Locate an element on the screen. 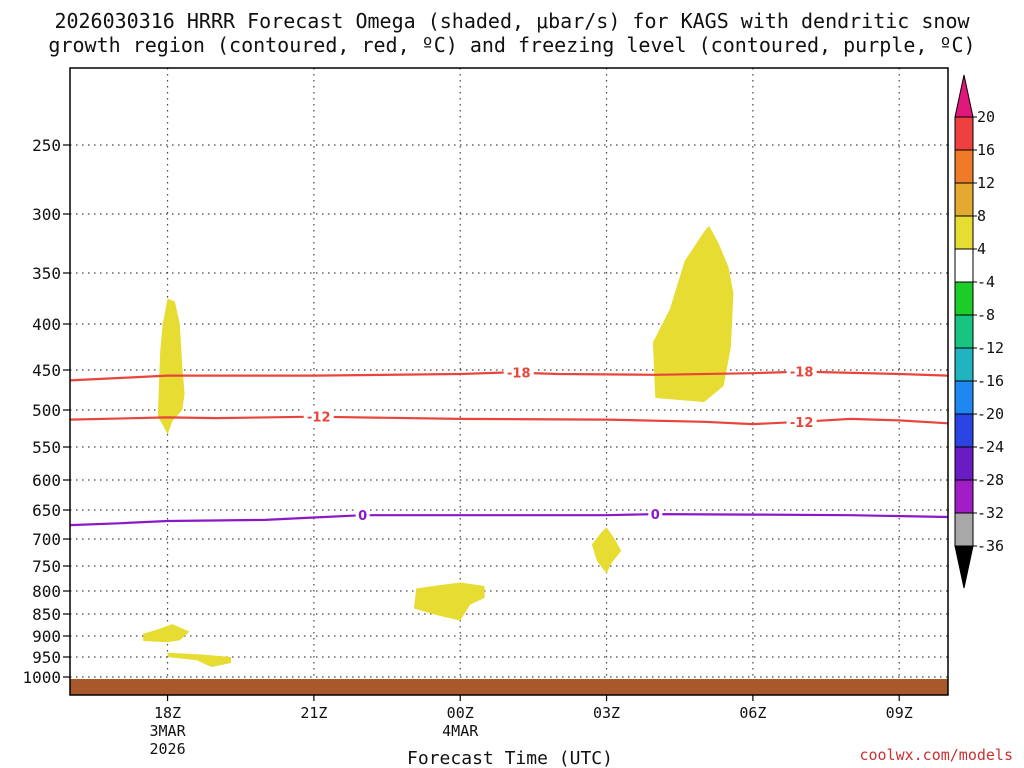 This screenshot has height=768, width=1024. y-tick-label-1000: 1000 is located at coordinates (41, 677).